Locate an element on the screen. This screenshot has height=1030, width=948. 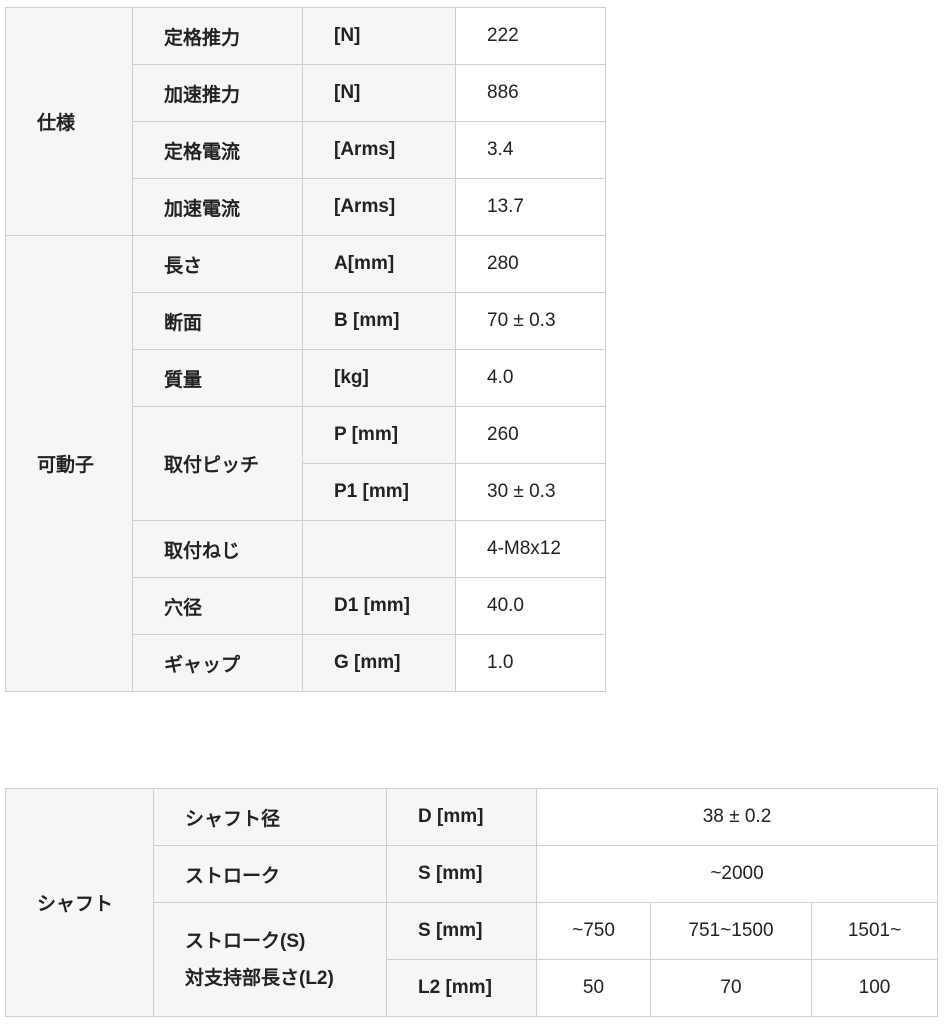
table-row: ギャップ G [mm] 1.0 is located at coordinates (306, 663).